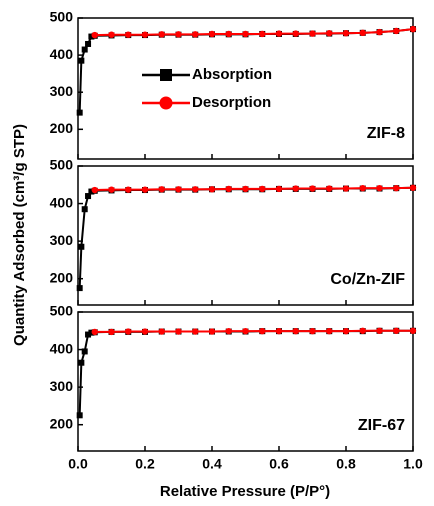 Image resolution: width=434 pixels, height=506 pixels. Describe the element at coordinates (346, 464) in the screenshot. I see `x-tick-label: 0.8` at that location.